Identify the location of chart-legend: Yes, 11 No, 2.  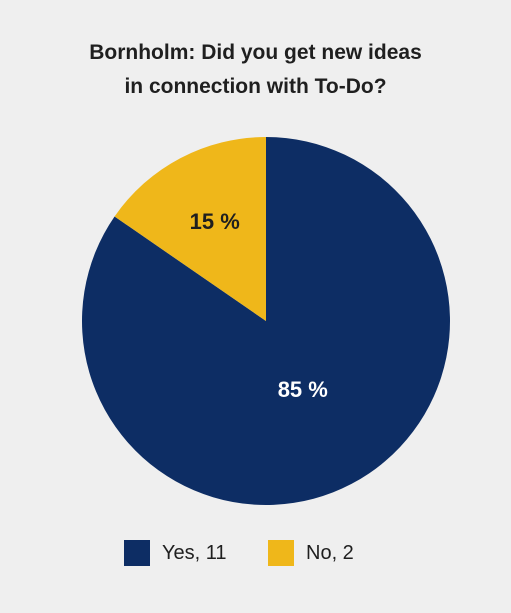
(255, 553).